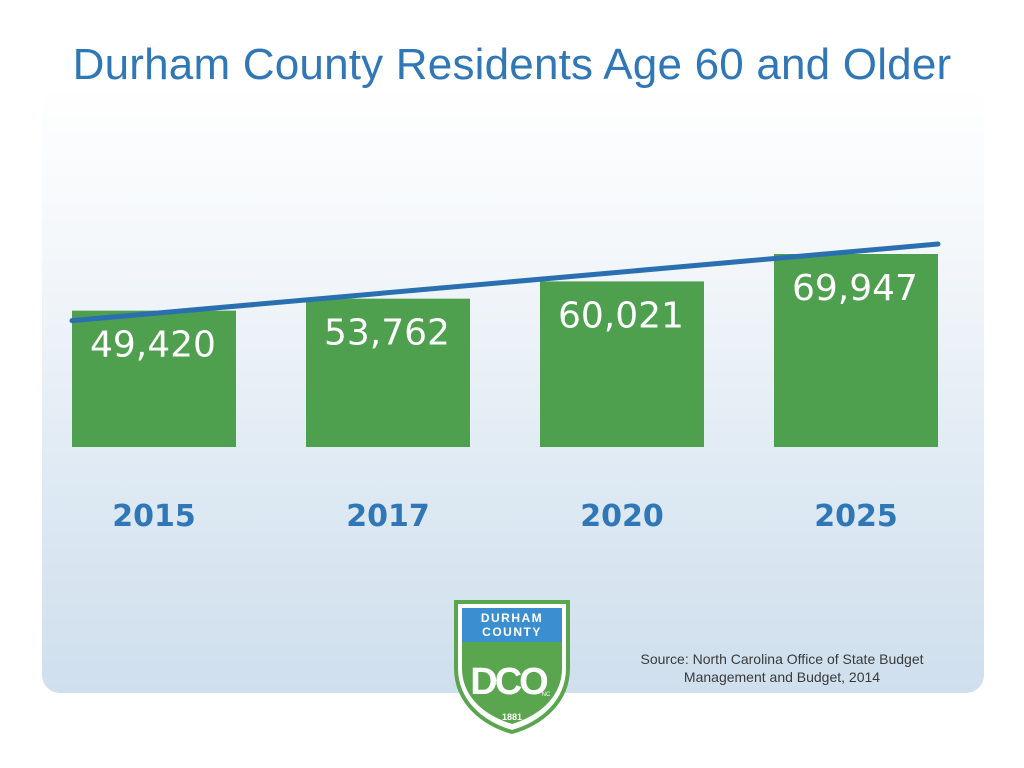 This screenshot has height=768, width=1024. Describe the element at coordinates (546, 695) in the screenshot. I see `logo-state: NC` at that location.